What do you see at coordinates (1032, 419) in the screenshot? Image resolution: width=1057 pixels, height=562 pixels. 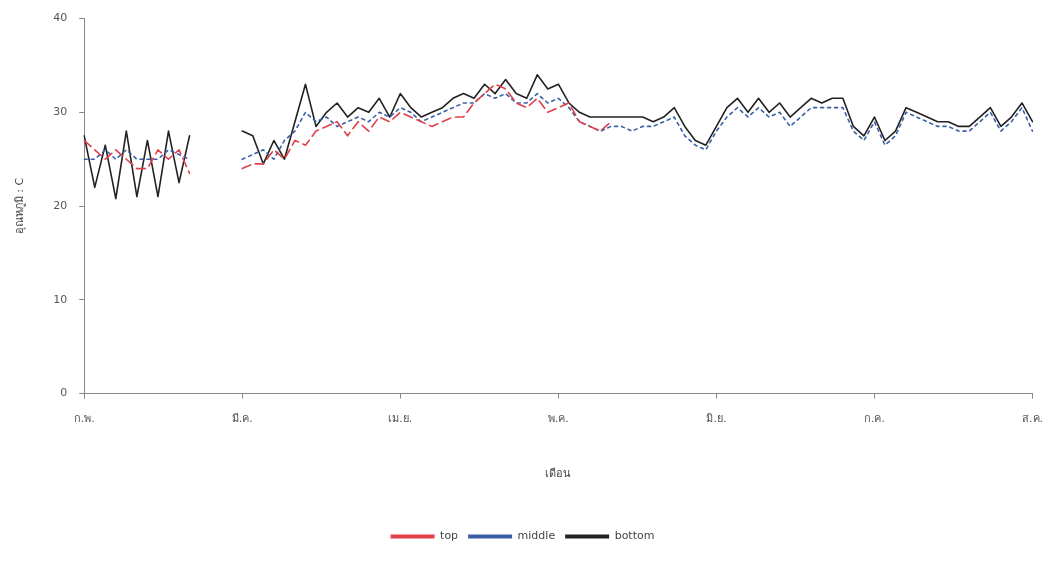 I see `x-tick-label: ส.ค.` at bounding box center [1032, 419].